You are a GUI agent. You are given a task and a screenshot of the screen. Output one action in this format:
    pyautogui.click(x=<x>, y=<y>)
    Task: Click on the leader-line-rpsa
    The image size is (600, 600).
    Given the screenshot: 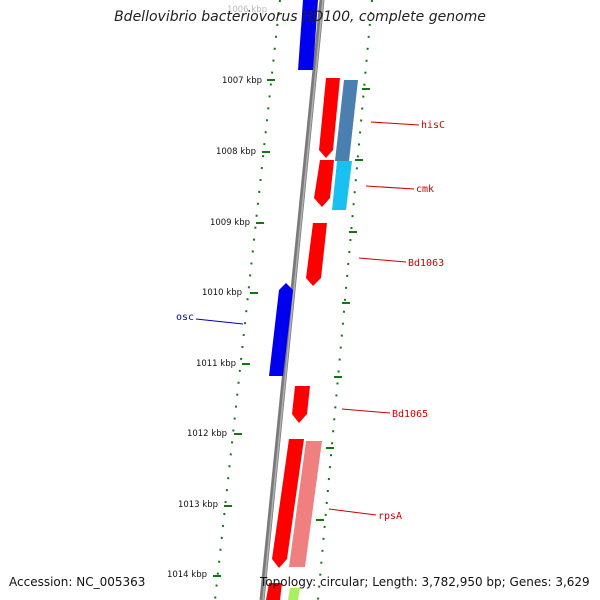 What is the action you would take?
    pyautogui.click(x=352, y=512)
    